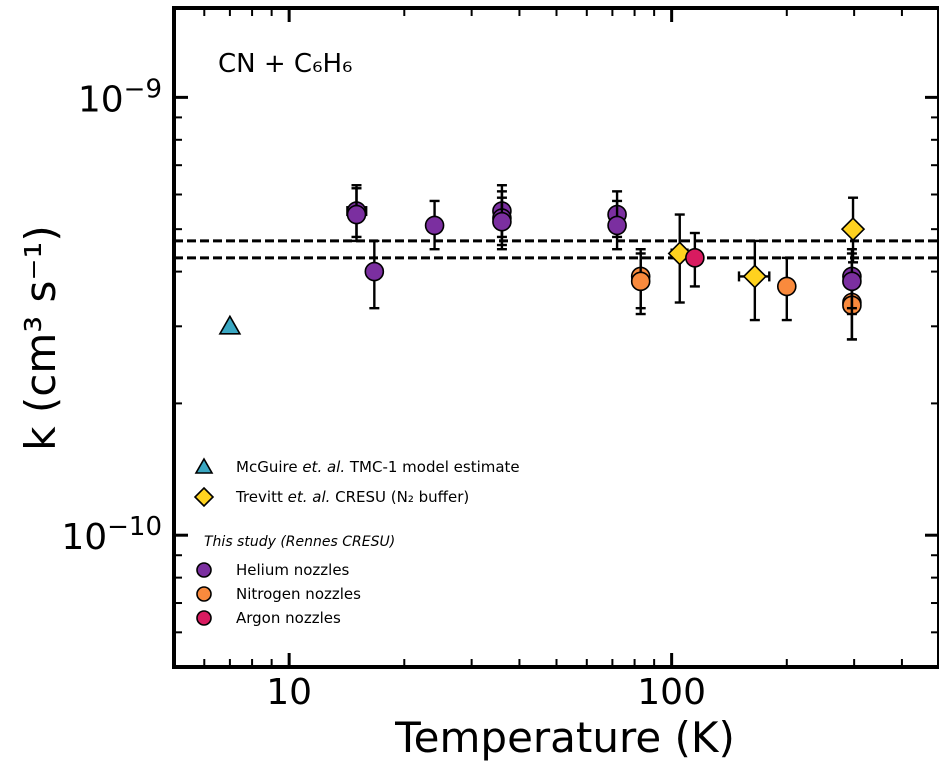 This screenshot has width=939, height=762. Describe the element at coordinates (120, 97) in the screenshot. I see `y-tick-label: 10−9` at that location.